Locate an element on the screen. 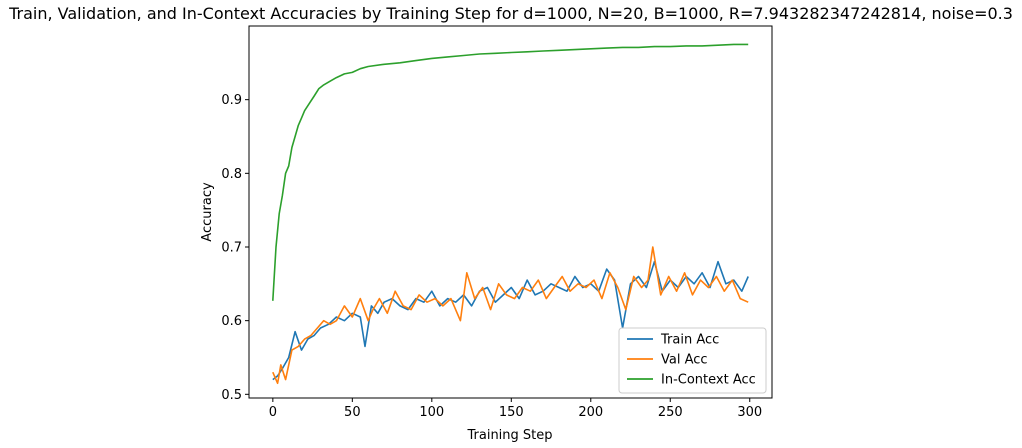 Image resolution: width=1022 pixels, height=448 pixels. legend-label: Train Acc is located at coordinates (689, 340).